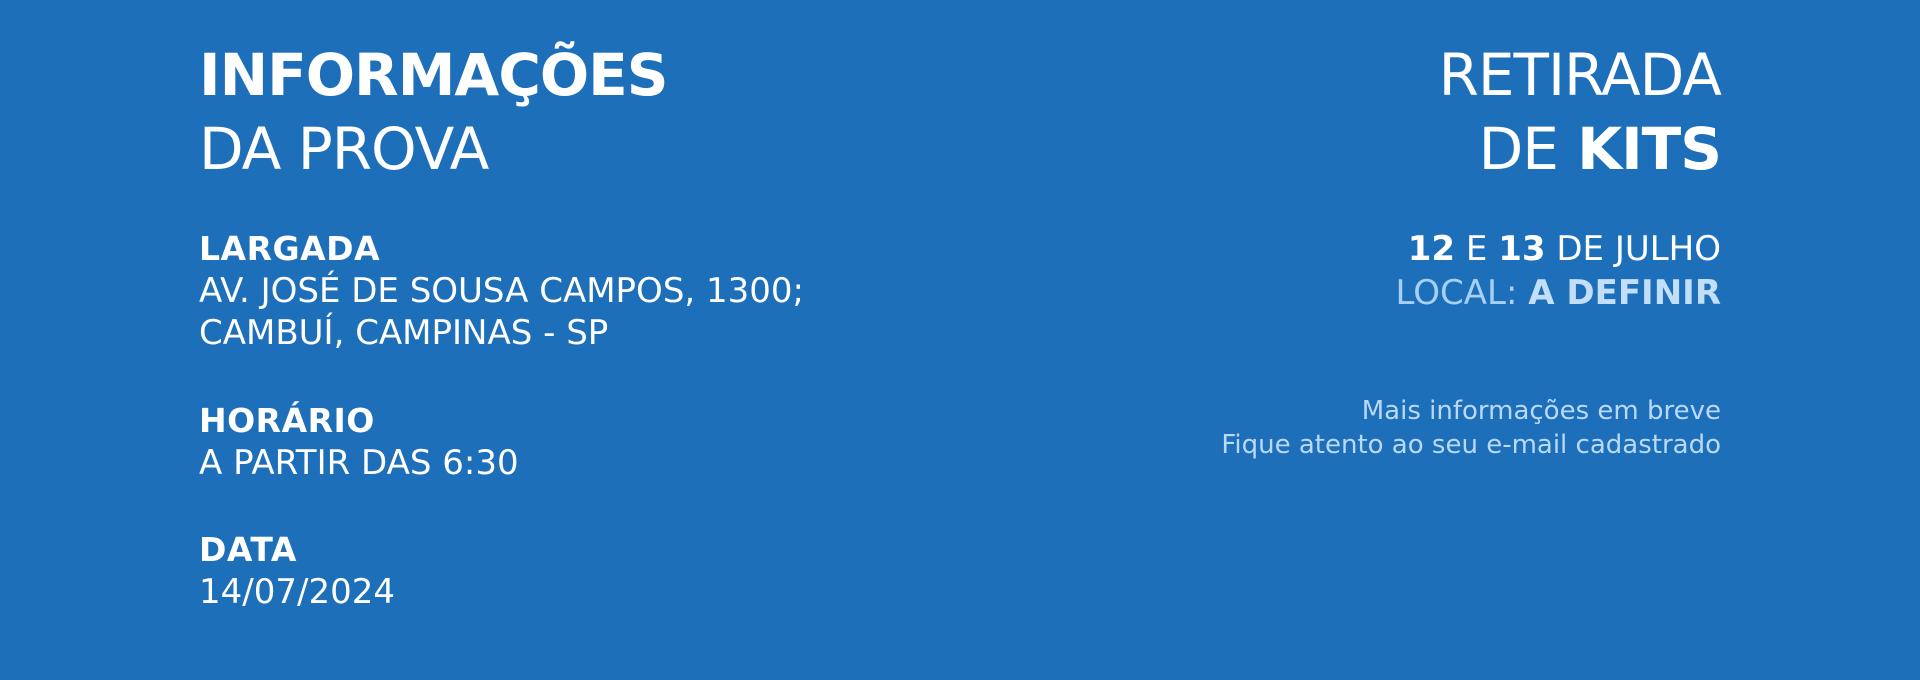  What do you see at coordinates (359, 442) in the screenshot?
I see `start-time-section: HORÁRIO A PARTIR DAS 6:30` at bounding box center [359, 442].